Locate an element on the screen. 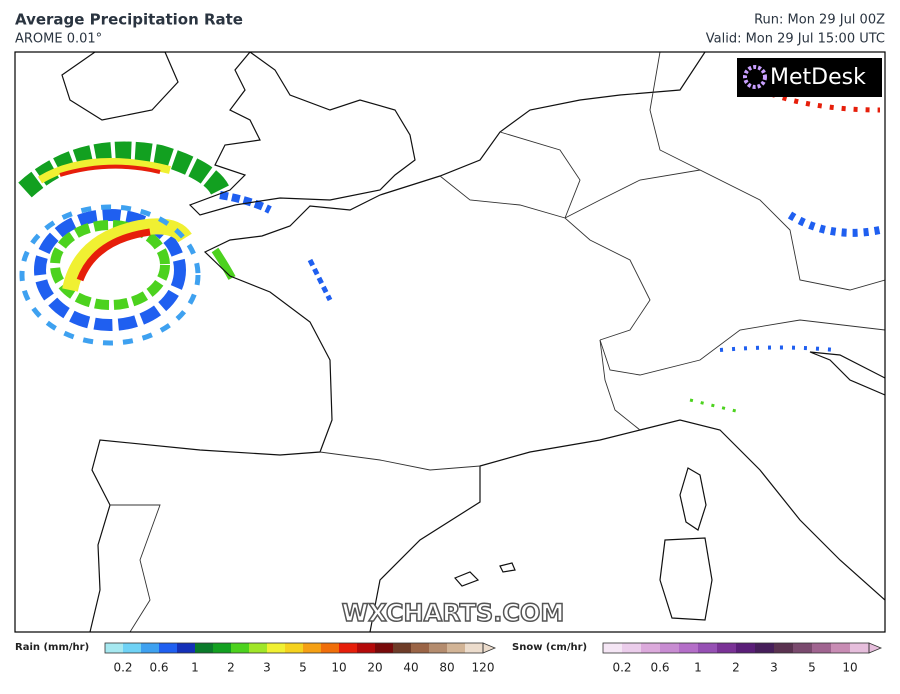  valid-time: Valid: Mon 29 Jul 15:00 UTC is located at coordinates (795, 39).